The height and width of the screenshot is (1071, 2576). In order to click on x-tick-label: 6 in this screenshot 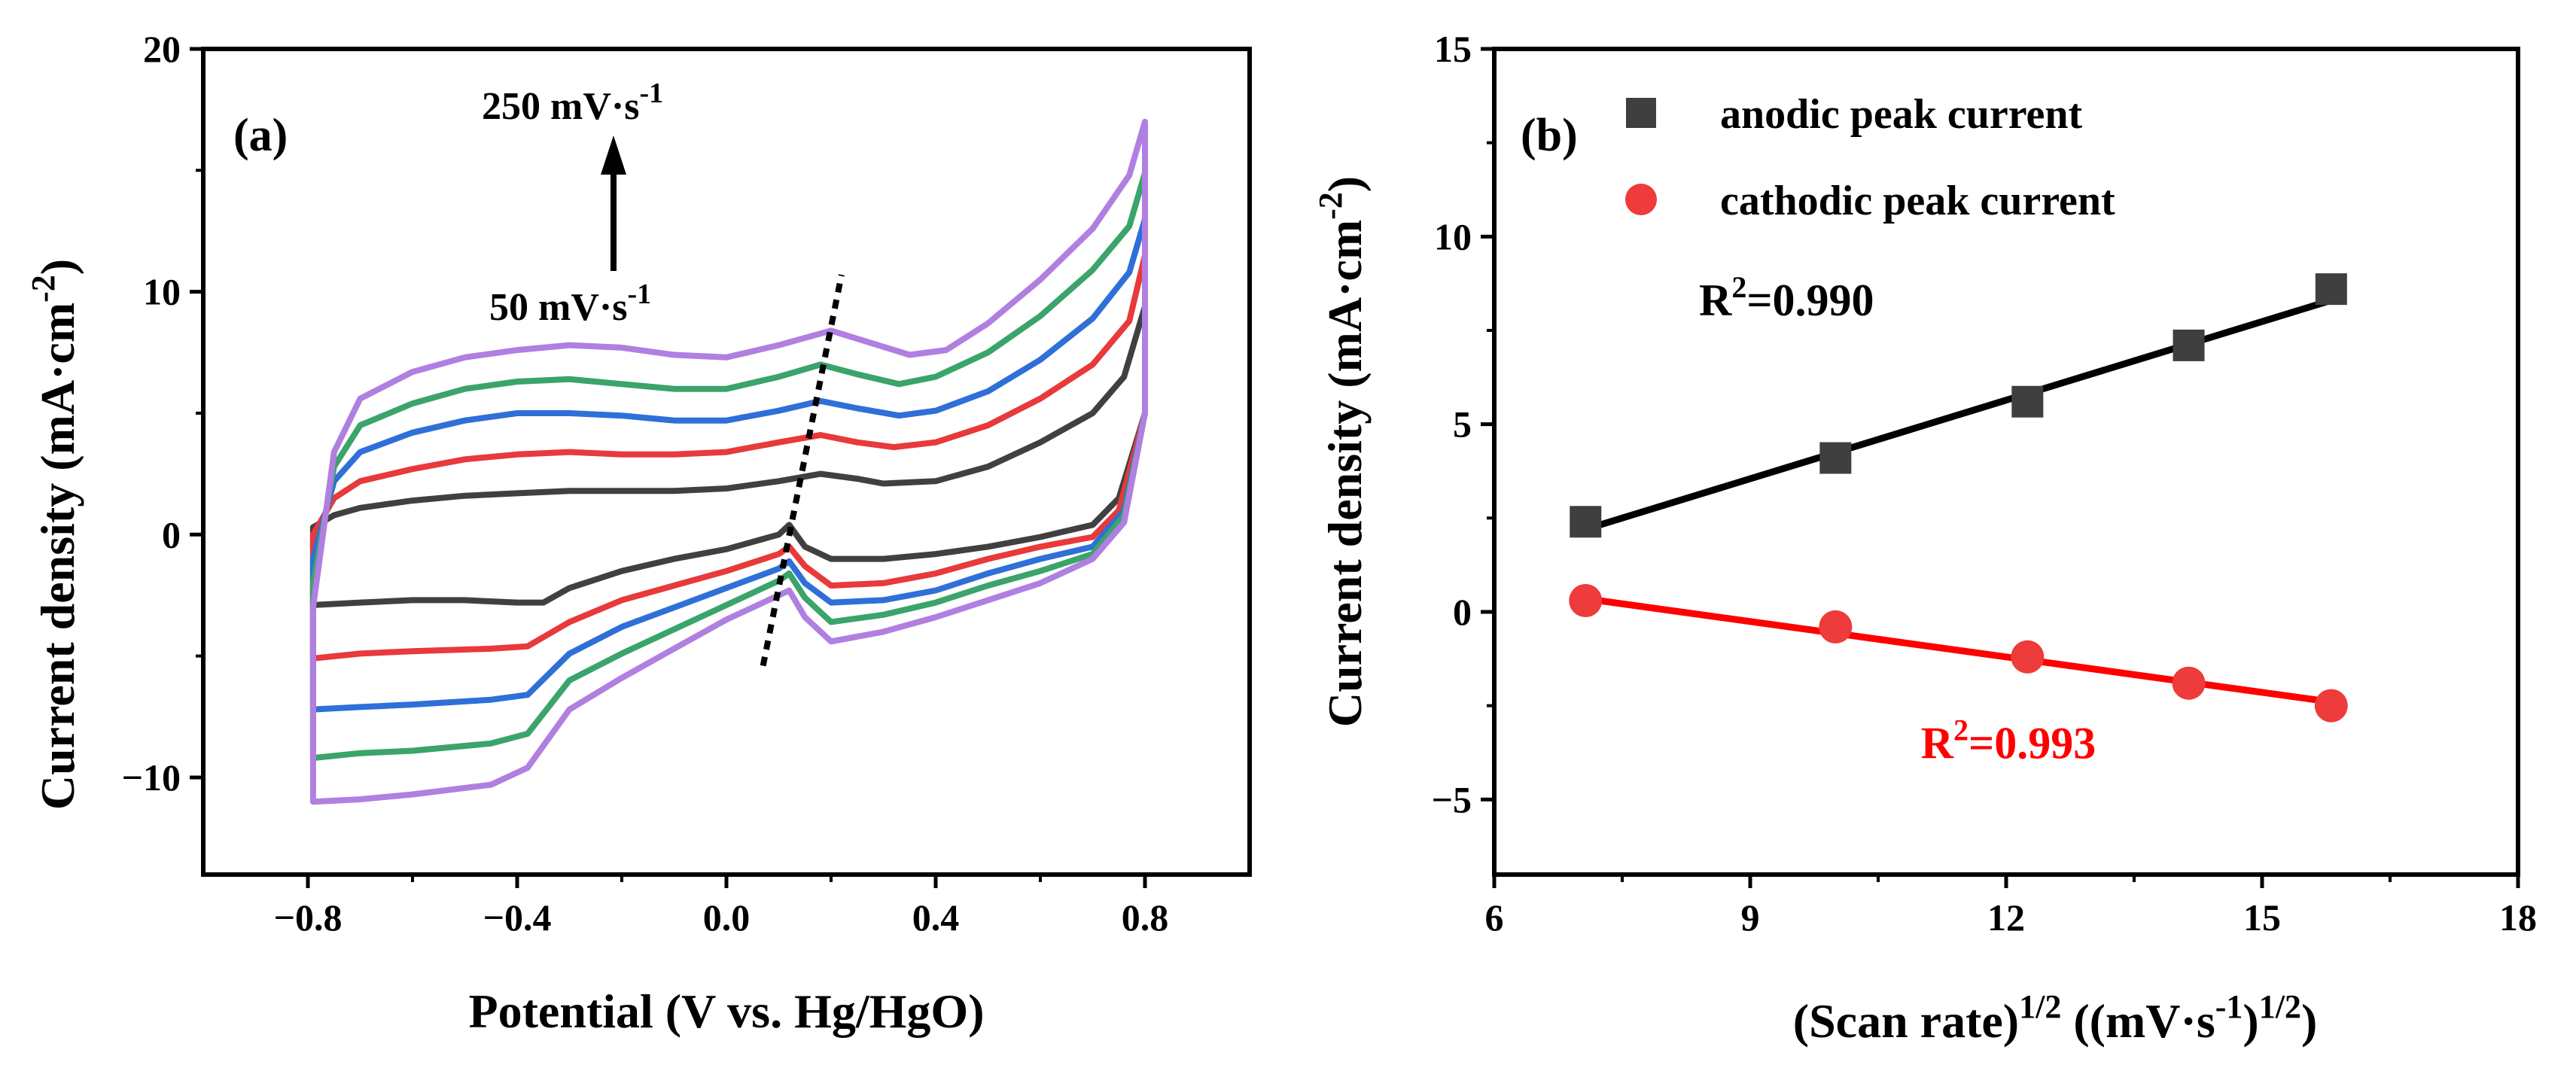, I will do `click(1494, 917)`.